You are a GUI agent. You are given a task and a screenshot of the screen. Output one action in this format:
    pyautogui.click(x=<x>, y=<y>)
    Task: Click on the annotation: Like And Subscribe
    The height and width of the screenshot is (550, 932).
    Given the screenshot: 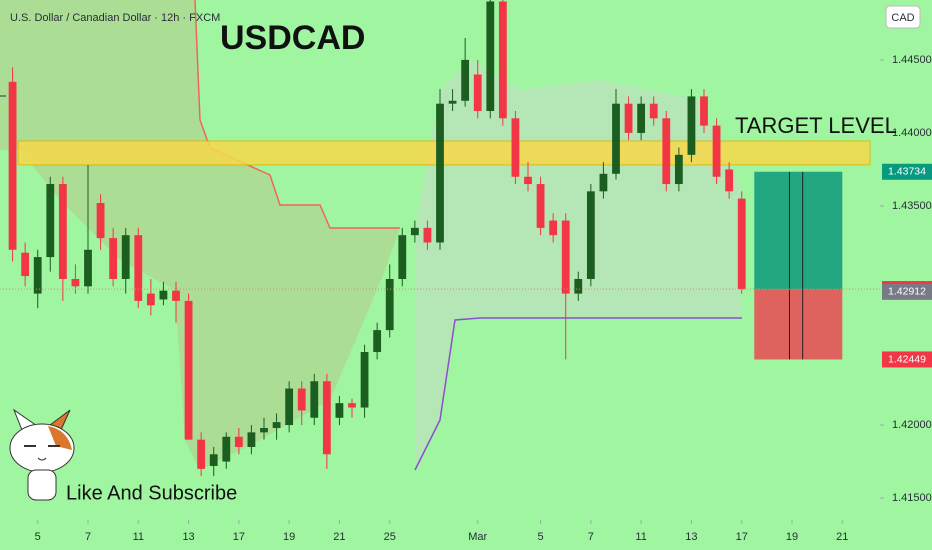 What is the action you would take?
    pyautogui.click(x=151, y=493)
    